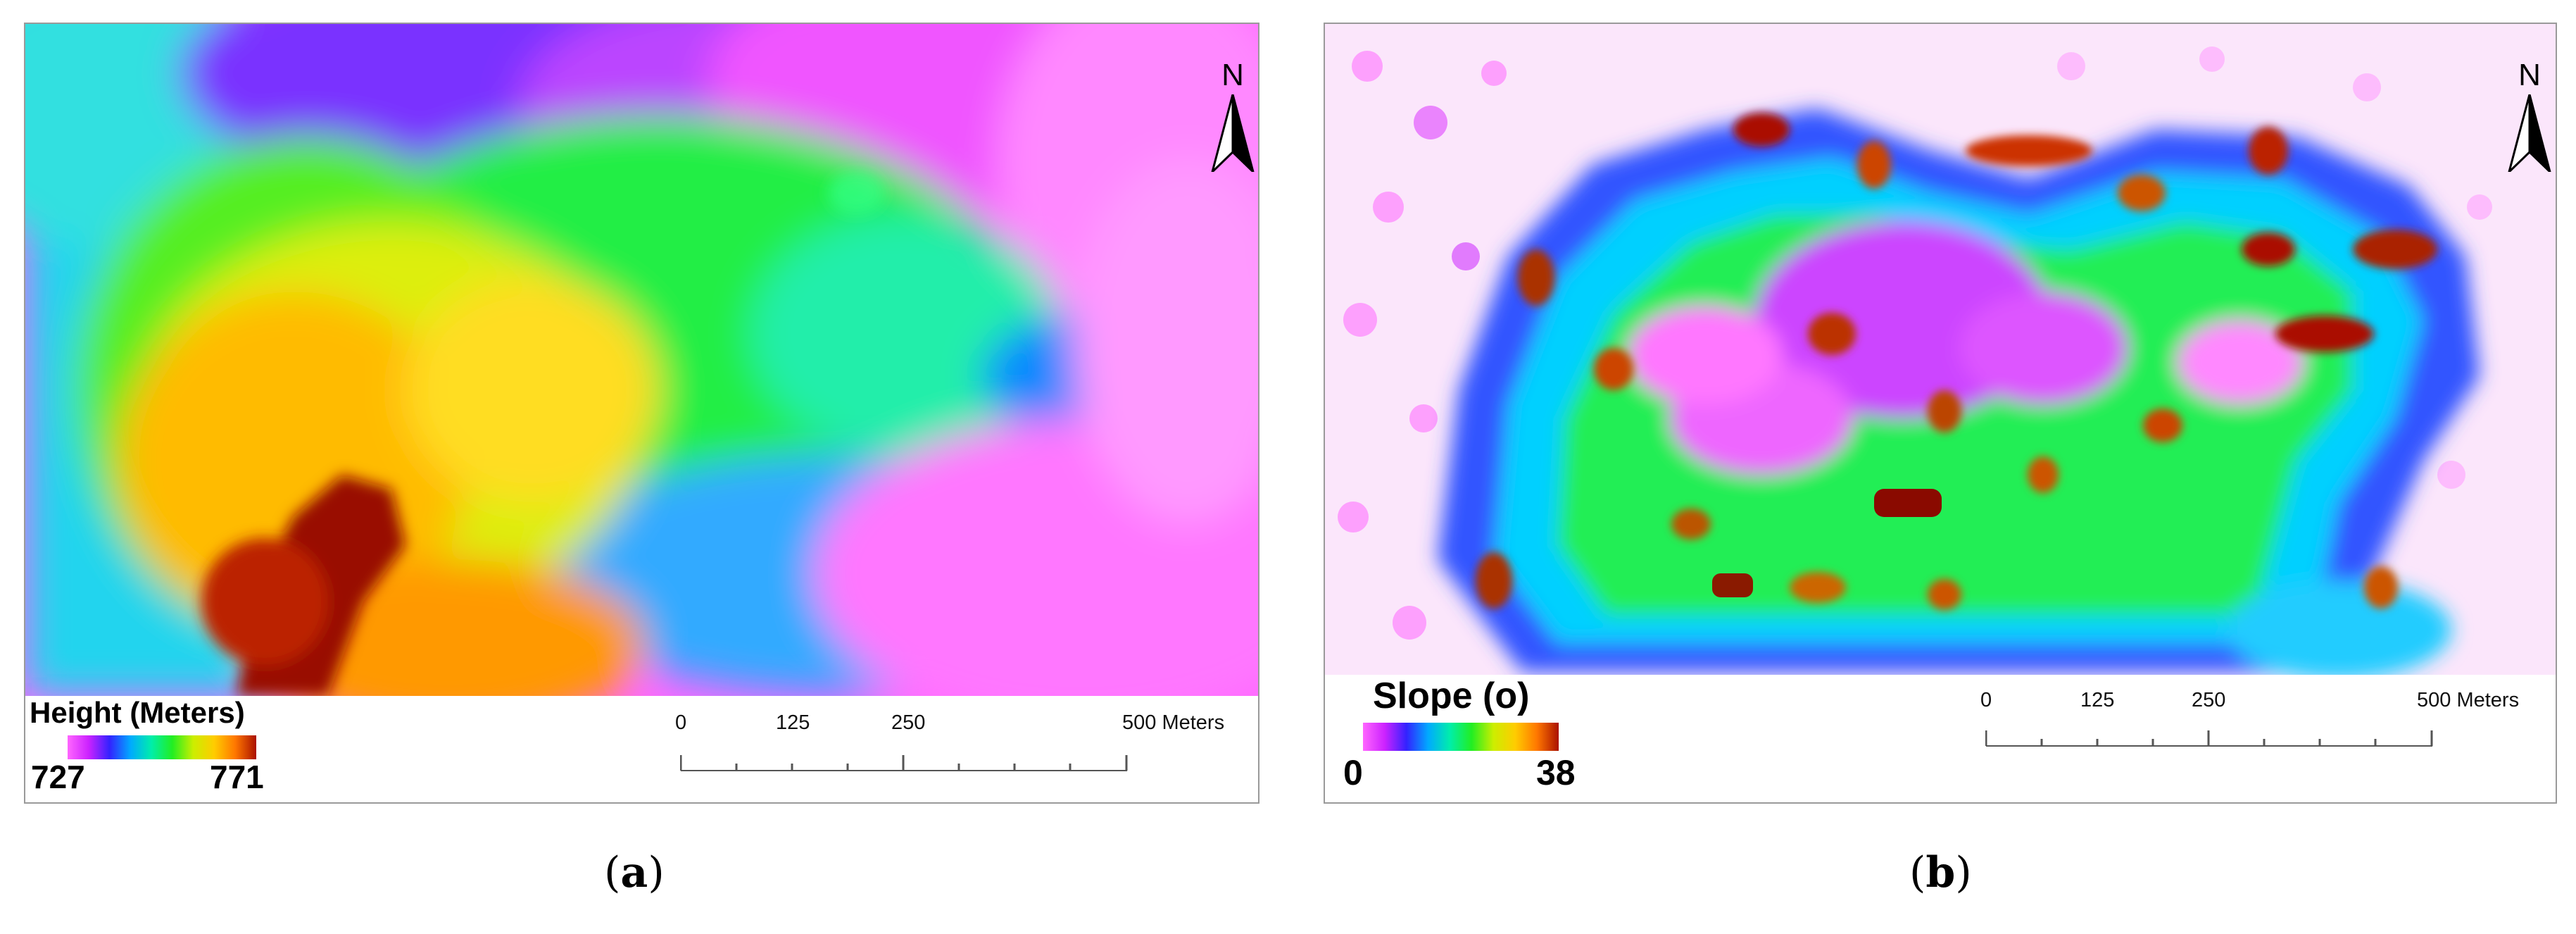 The width and height of the screenshot is (2576, 934). I want to click on slope-color-ramp, so click(1461, 737).